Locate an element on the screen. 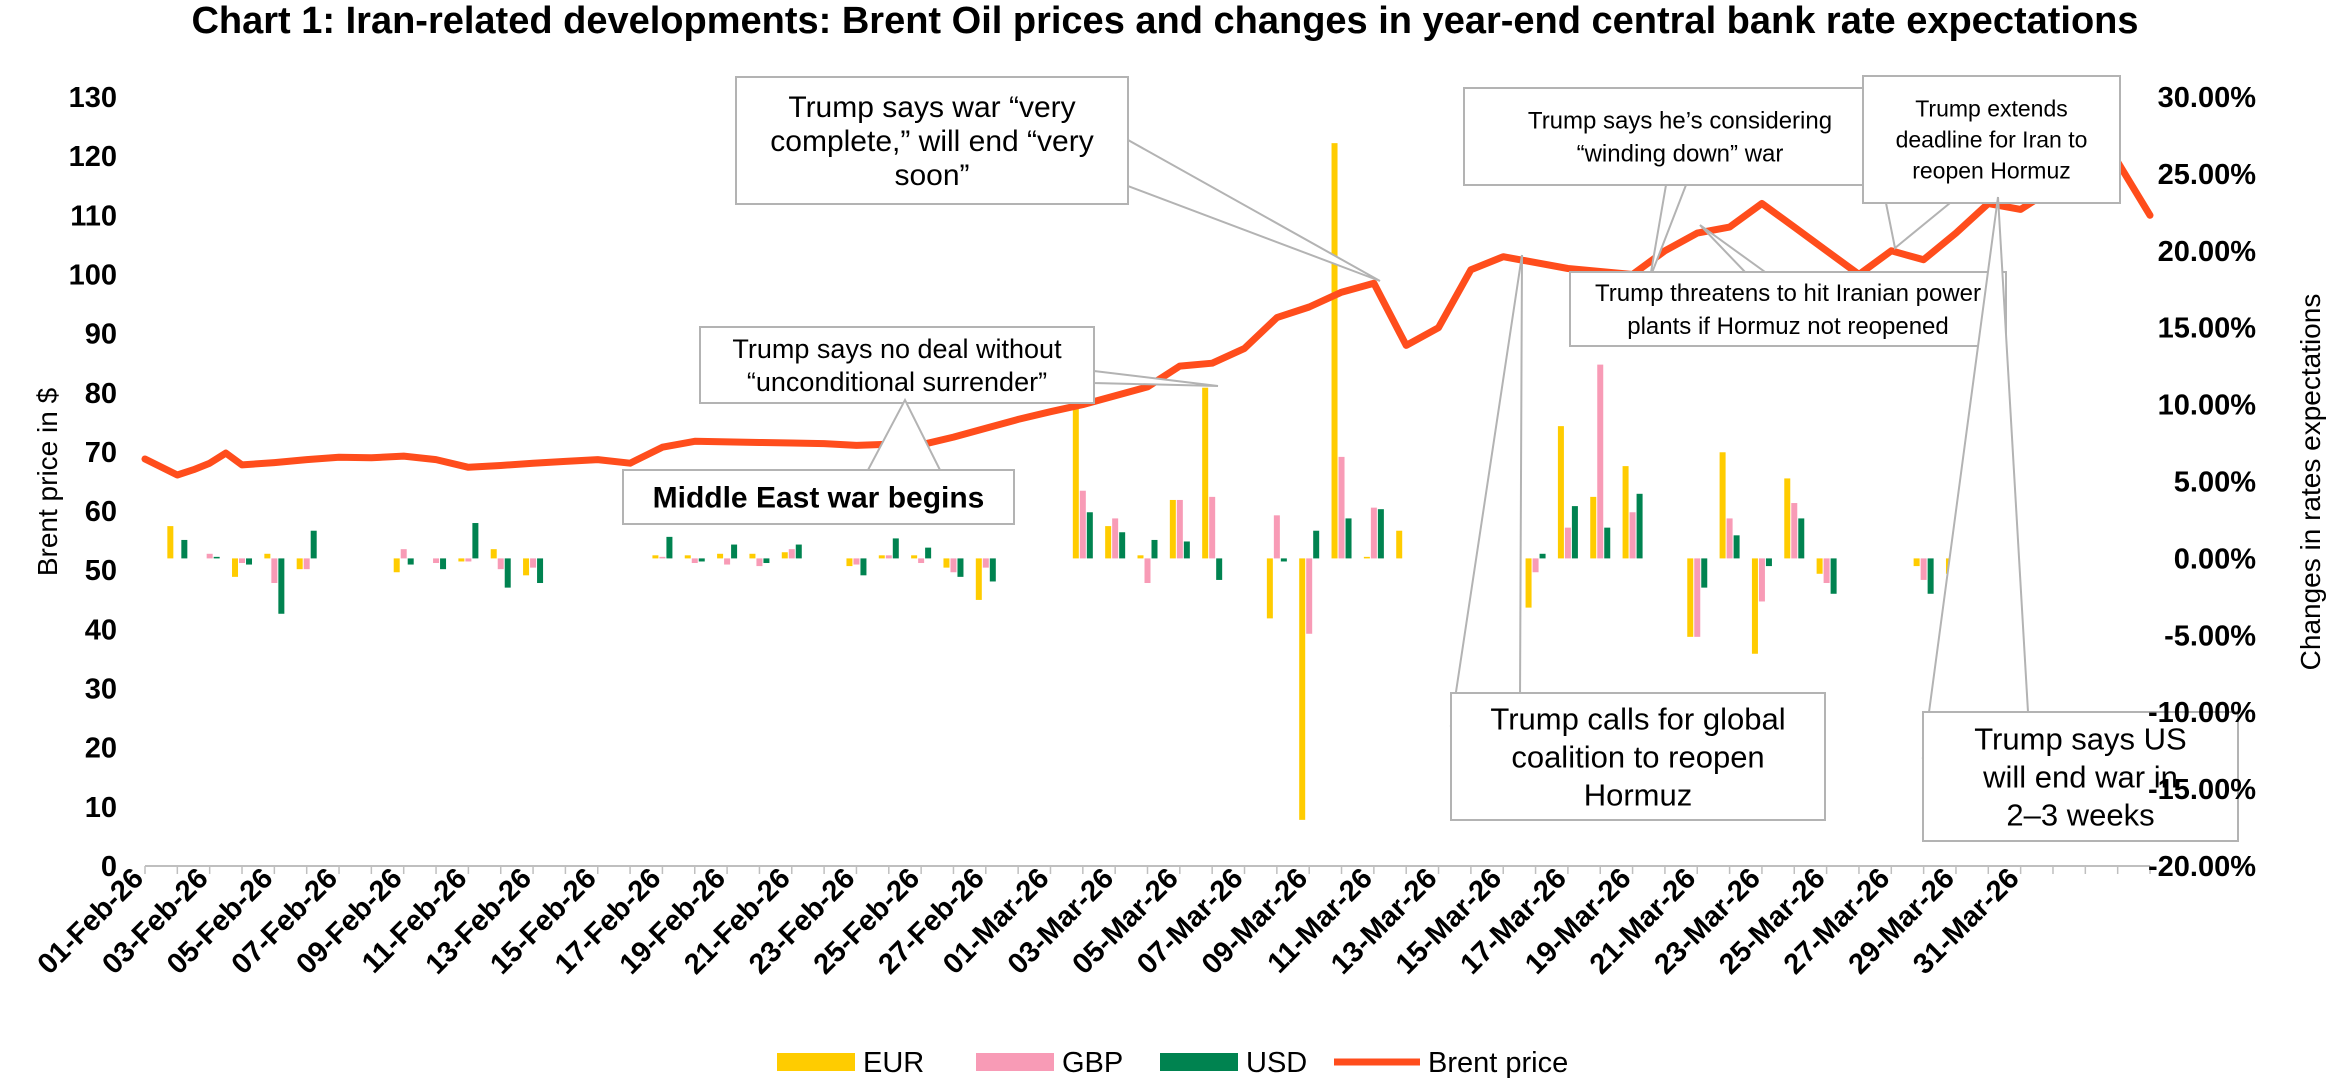  axes-layer is located at coordinates (1147, 869).